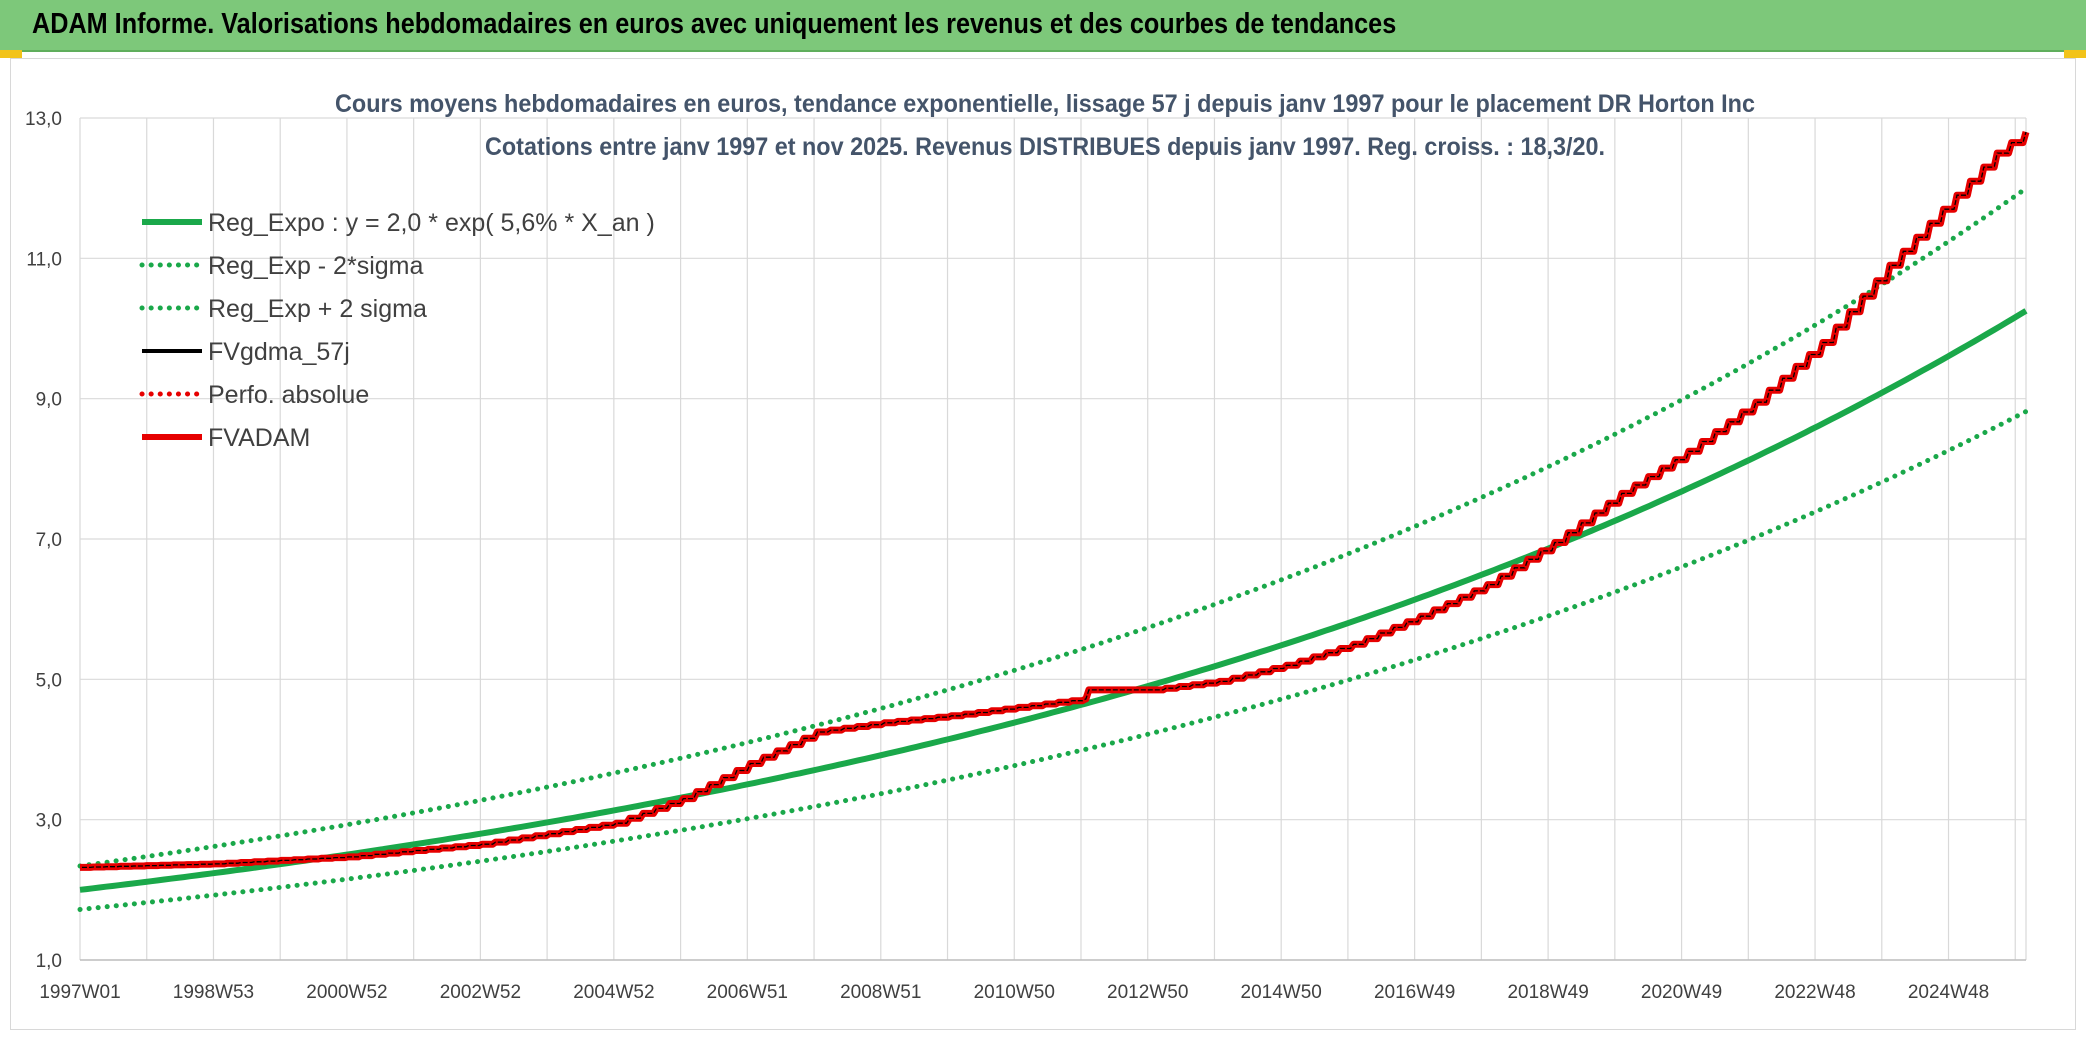  I want to click on y-tick-label: 1,0, so click(49, 961).